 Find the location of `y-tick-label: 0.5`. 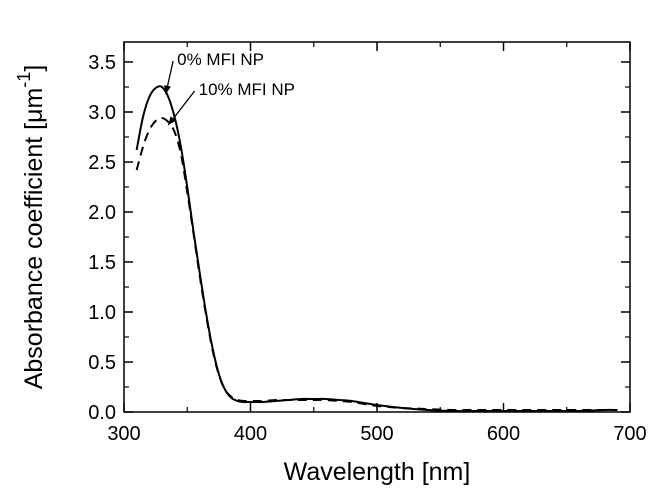

y-tick-label: 0.5 is located at coordinates (102, 363).